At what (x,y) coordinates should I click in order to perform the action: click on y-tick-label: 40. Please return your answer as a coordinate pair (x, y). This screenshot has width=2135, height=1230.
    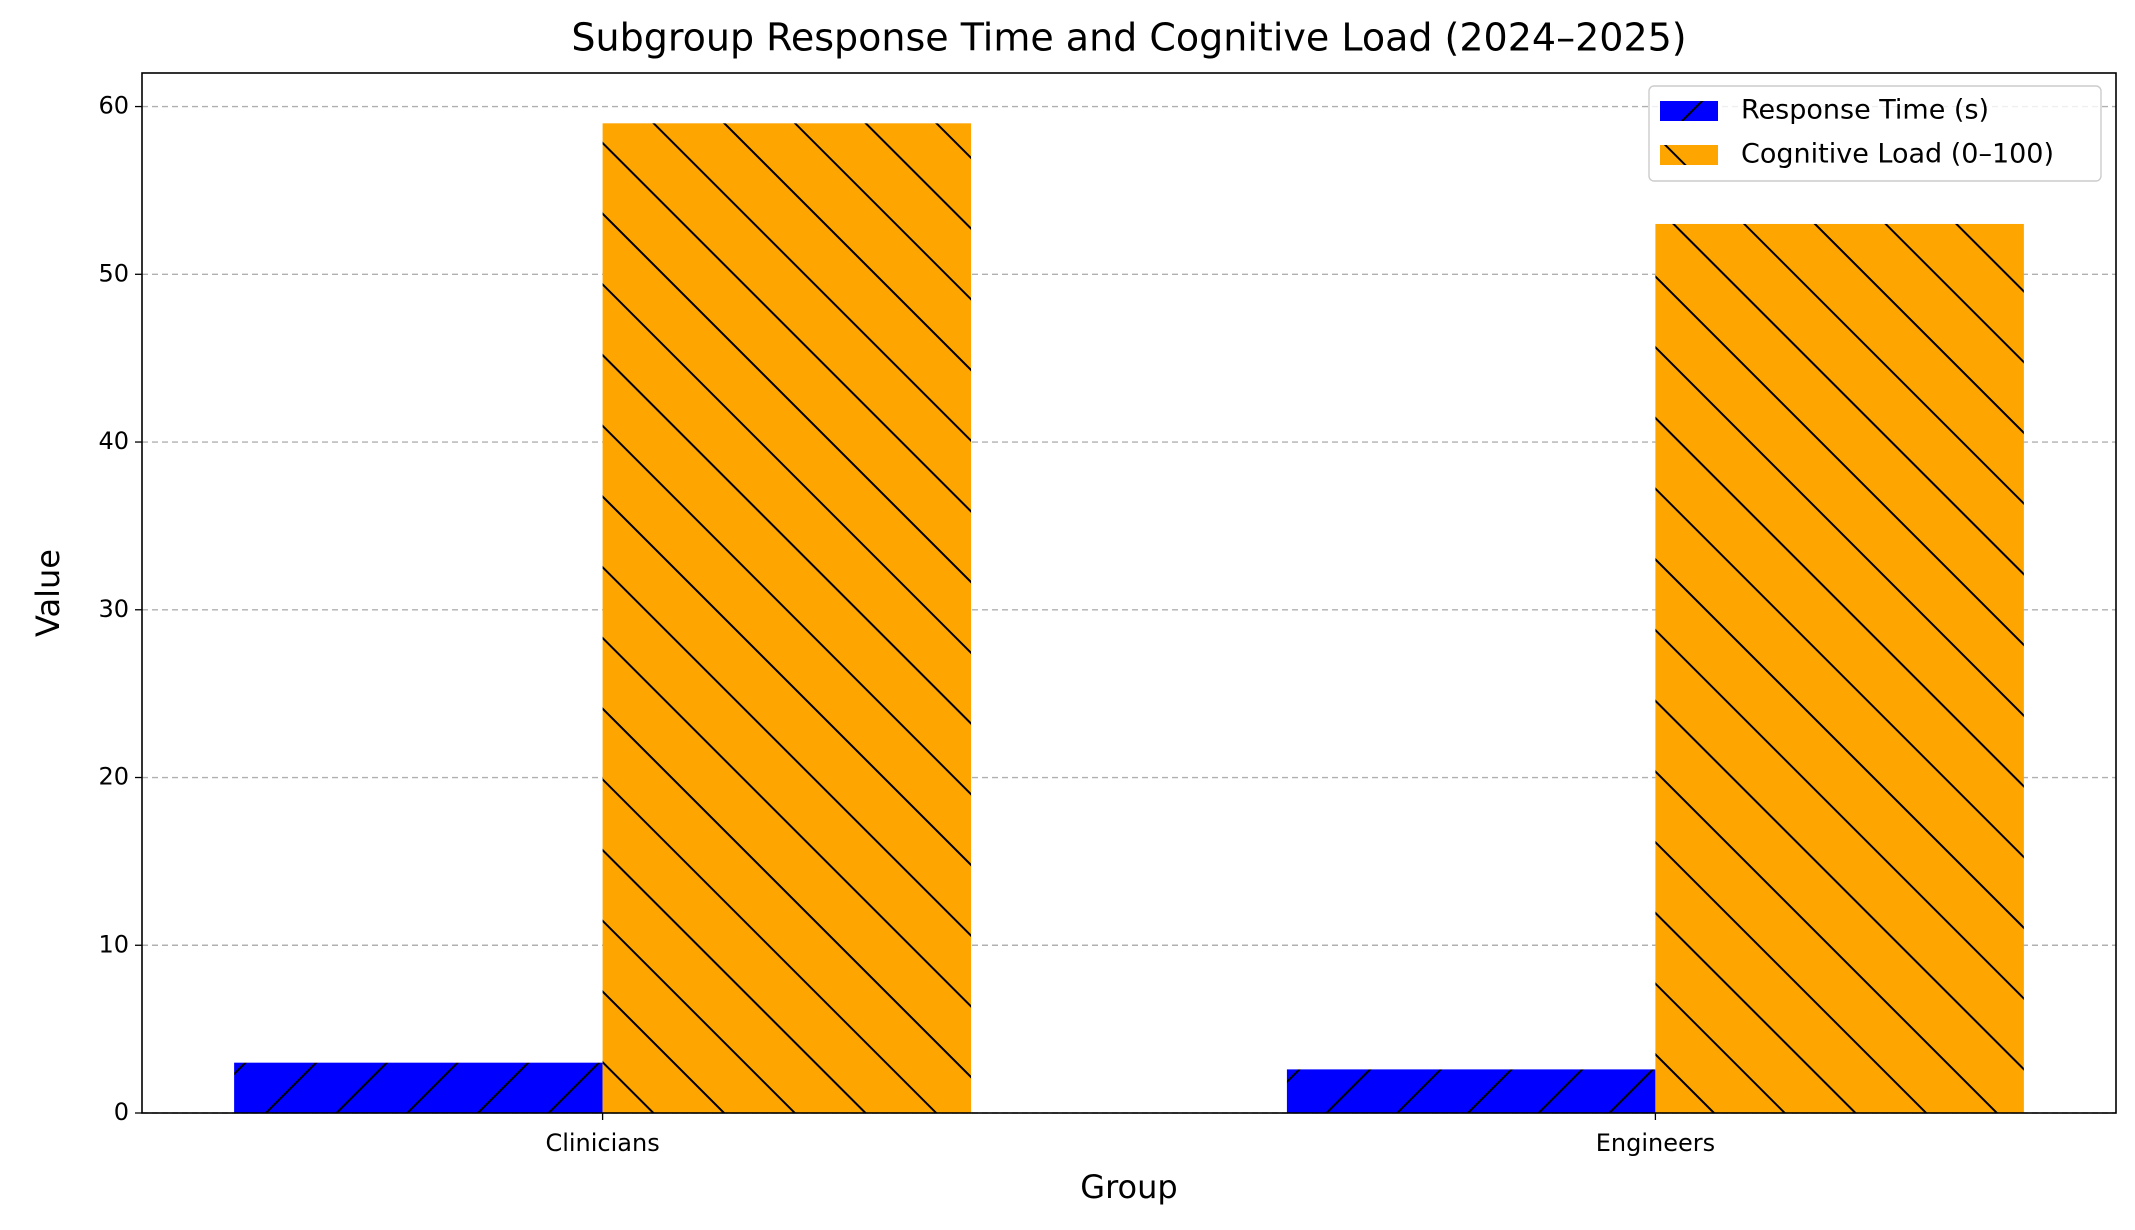
    Looking at the image, I should click on (113, 441).